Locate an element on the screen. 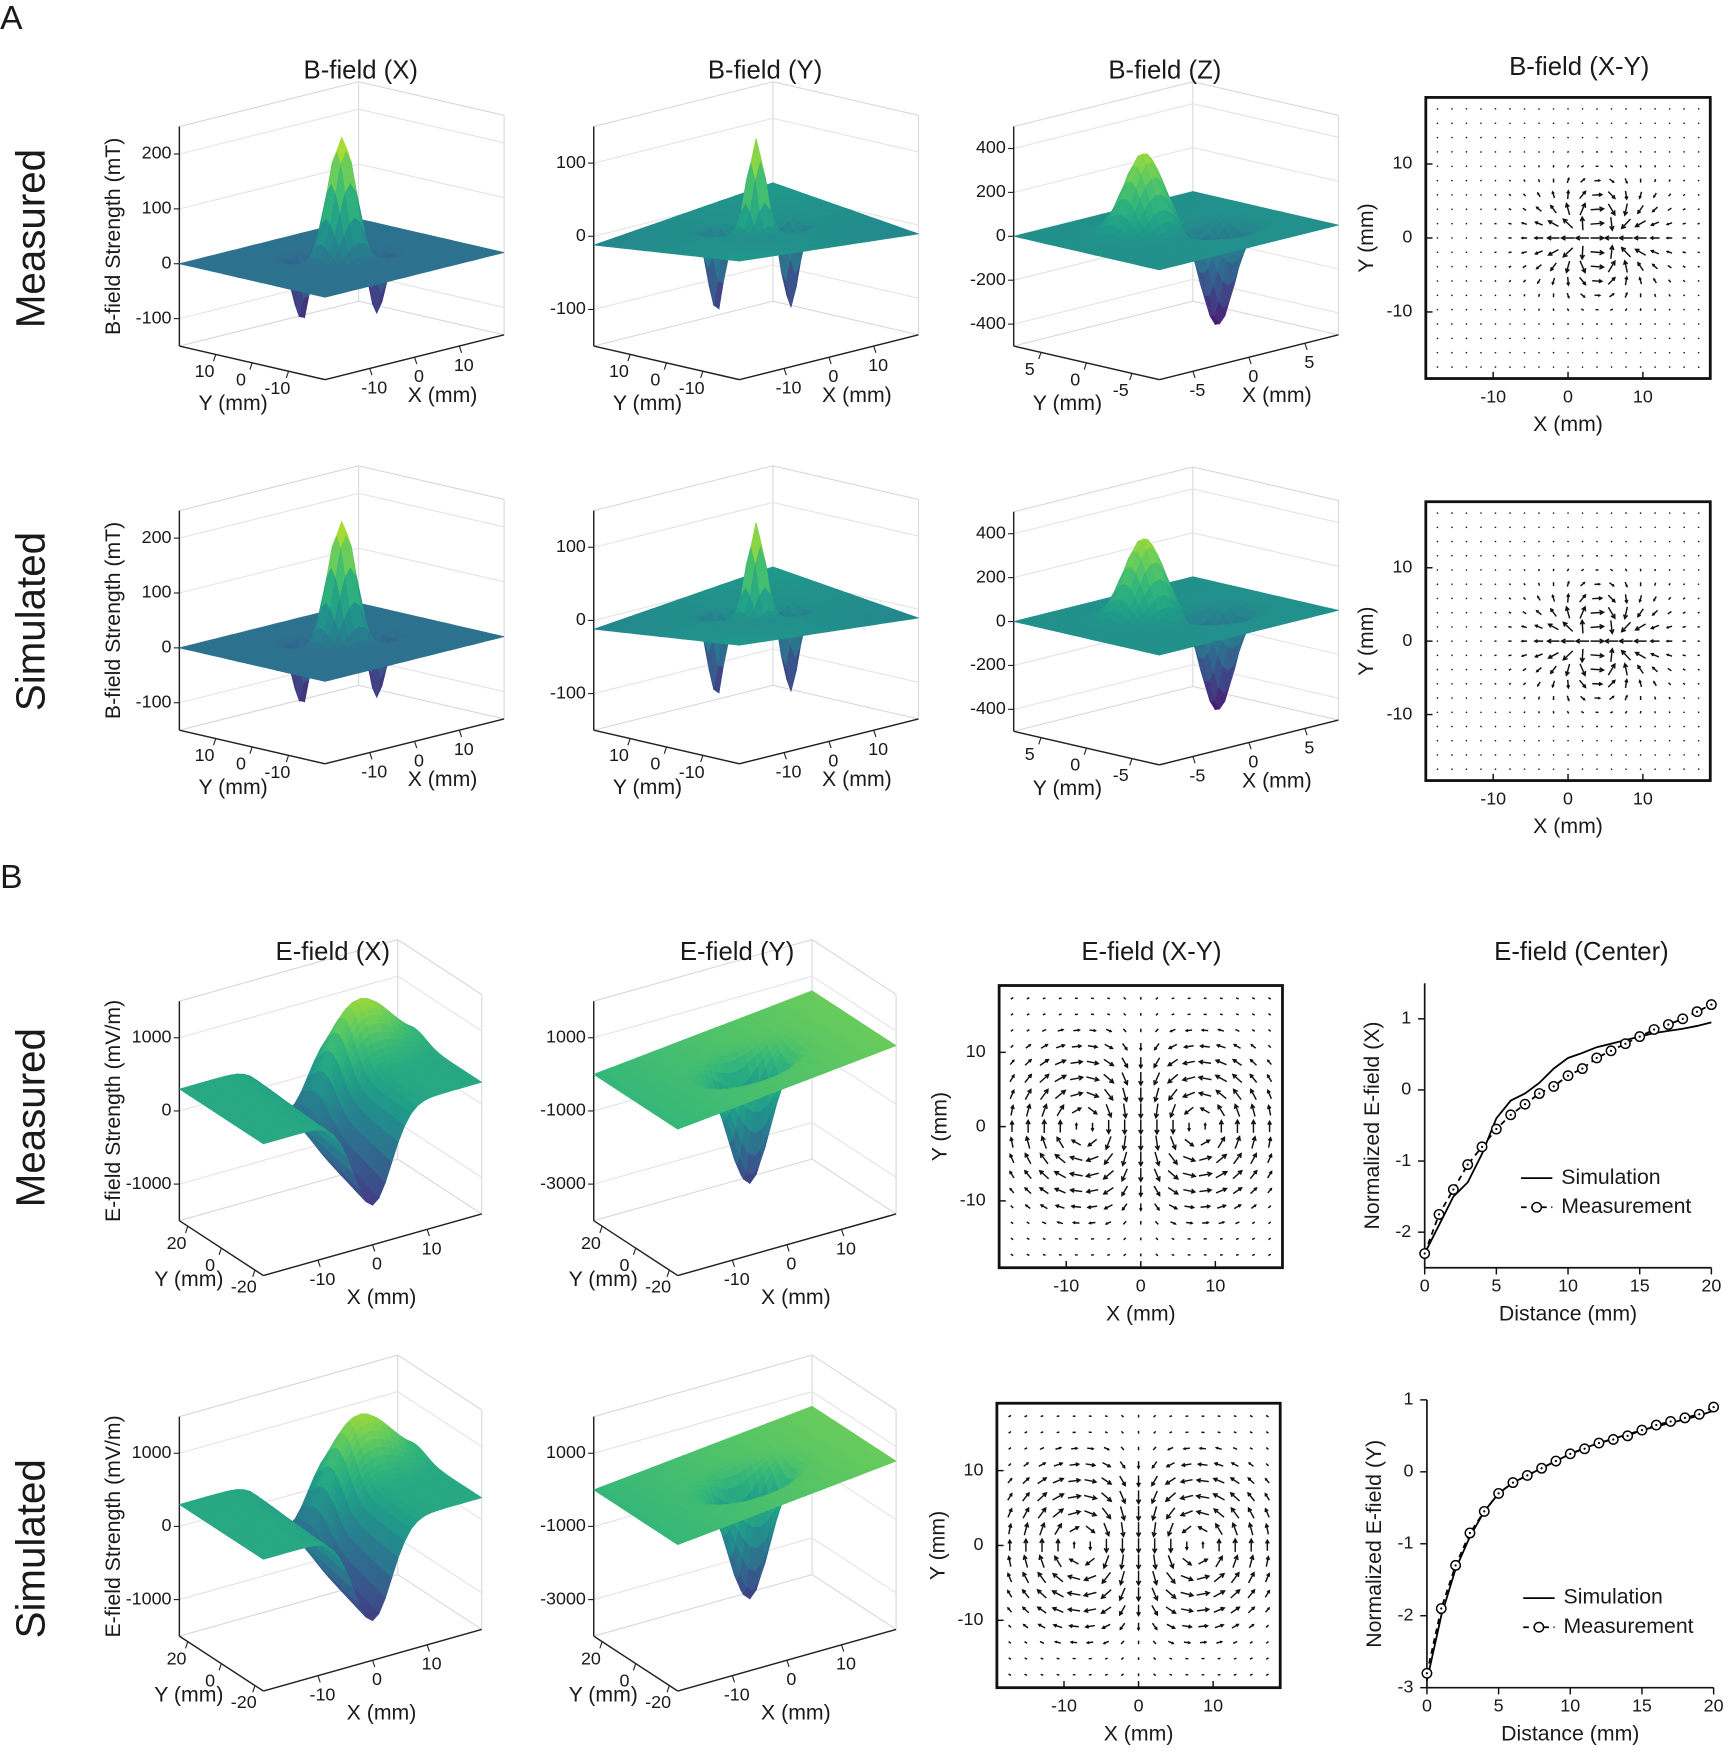 Image resolution: width=1725 pixels, height=1756 pixels. vector-field is located at coordinates (1568, 238).